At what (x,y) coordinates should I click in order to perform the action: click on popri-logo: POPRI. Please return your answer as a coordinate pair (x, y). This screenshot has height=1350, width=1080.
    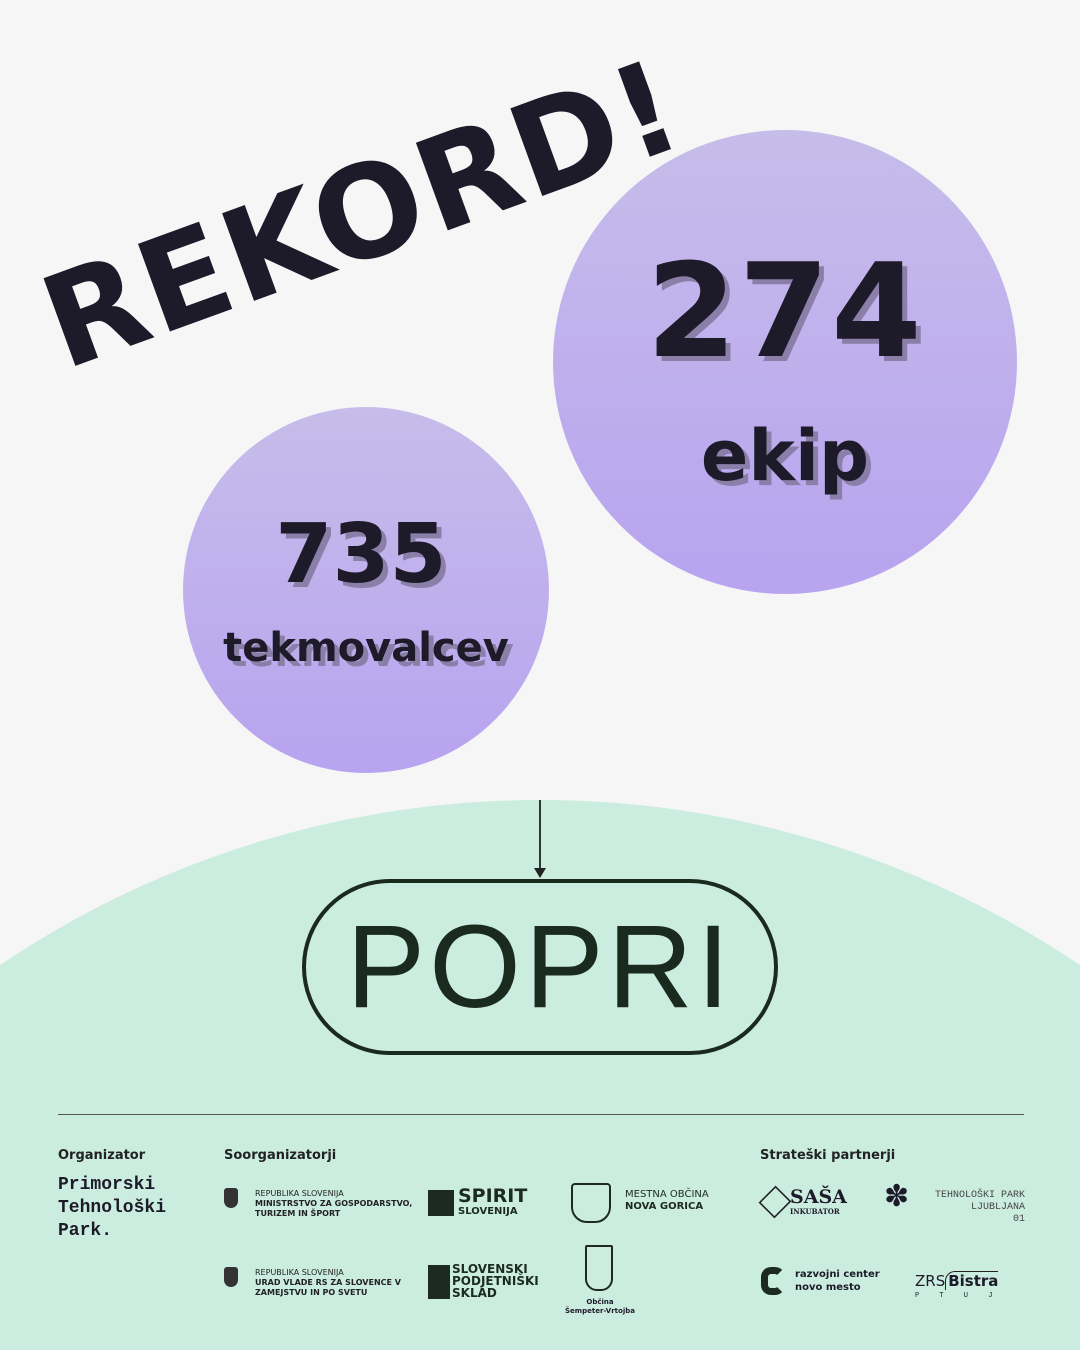
    Looking at the image, I should click on (540, 967).